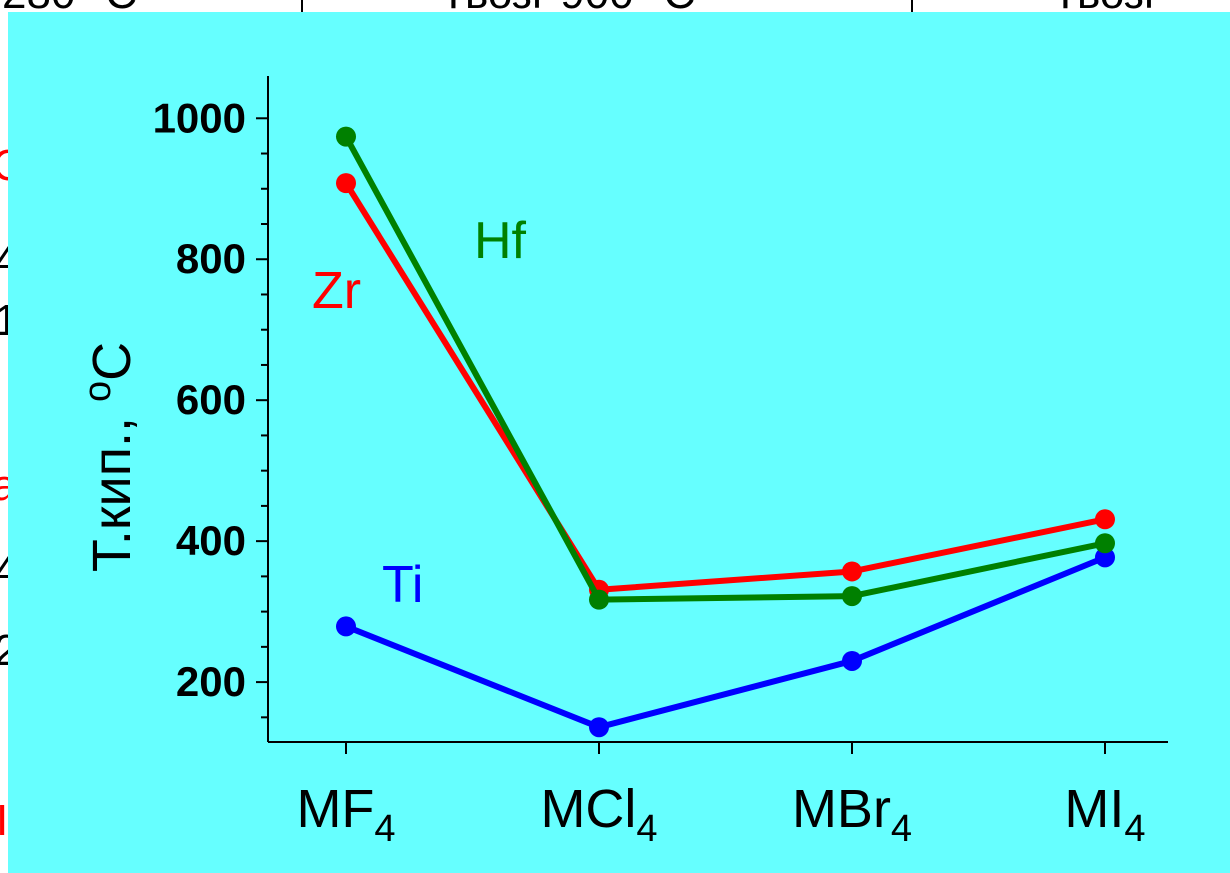 The height and width of the screenshot is (873, 1230). I want to click on x-tick-label: MF4, so click(345, 814).